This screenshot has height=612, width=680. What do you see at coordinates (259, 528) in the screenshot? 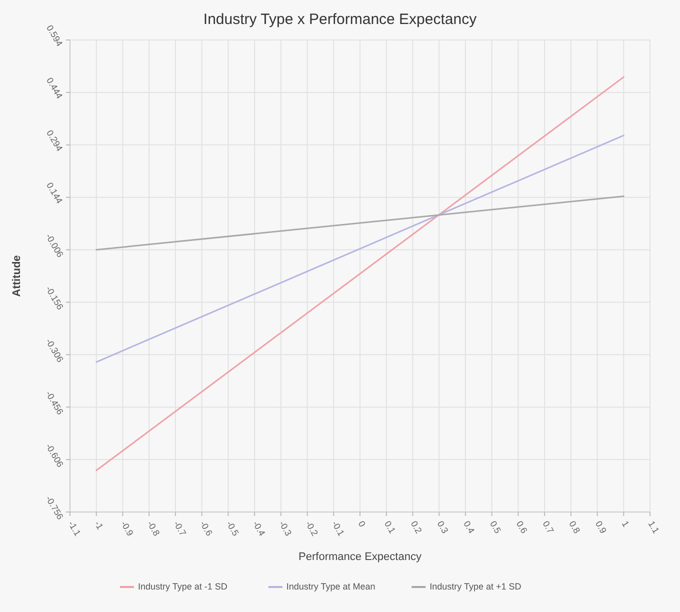
I see `x-tick-label: -0.4` at bounding box center [259, 528].